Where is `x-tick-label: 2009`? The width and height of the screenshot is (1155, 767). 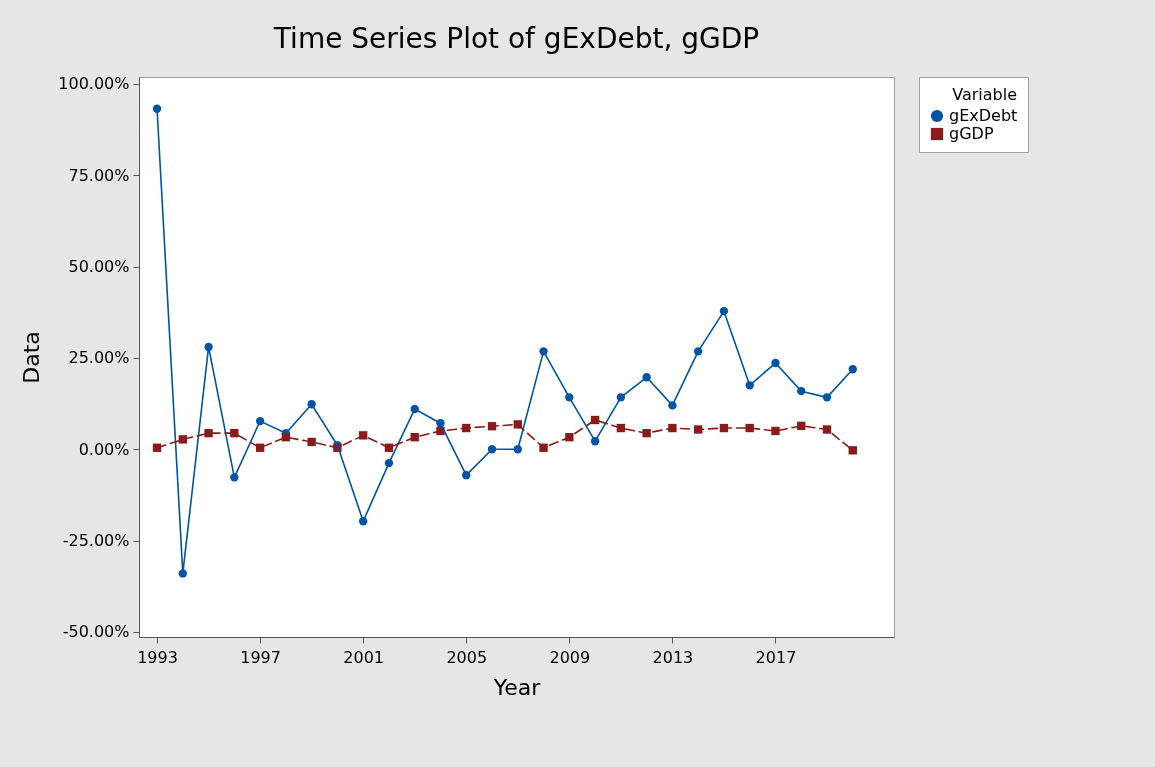 x-tick-label: 2009 is located at coordinates (570, 657).